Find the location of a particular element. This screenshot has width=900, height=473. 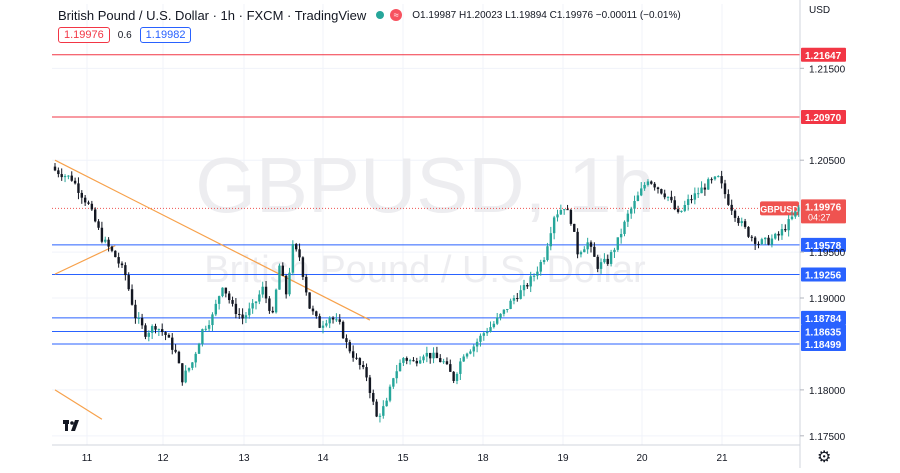

spread-value: 0.6 is located at coordinates (124, 35).